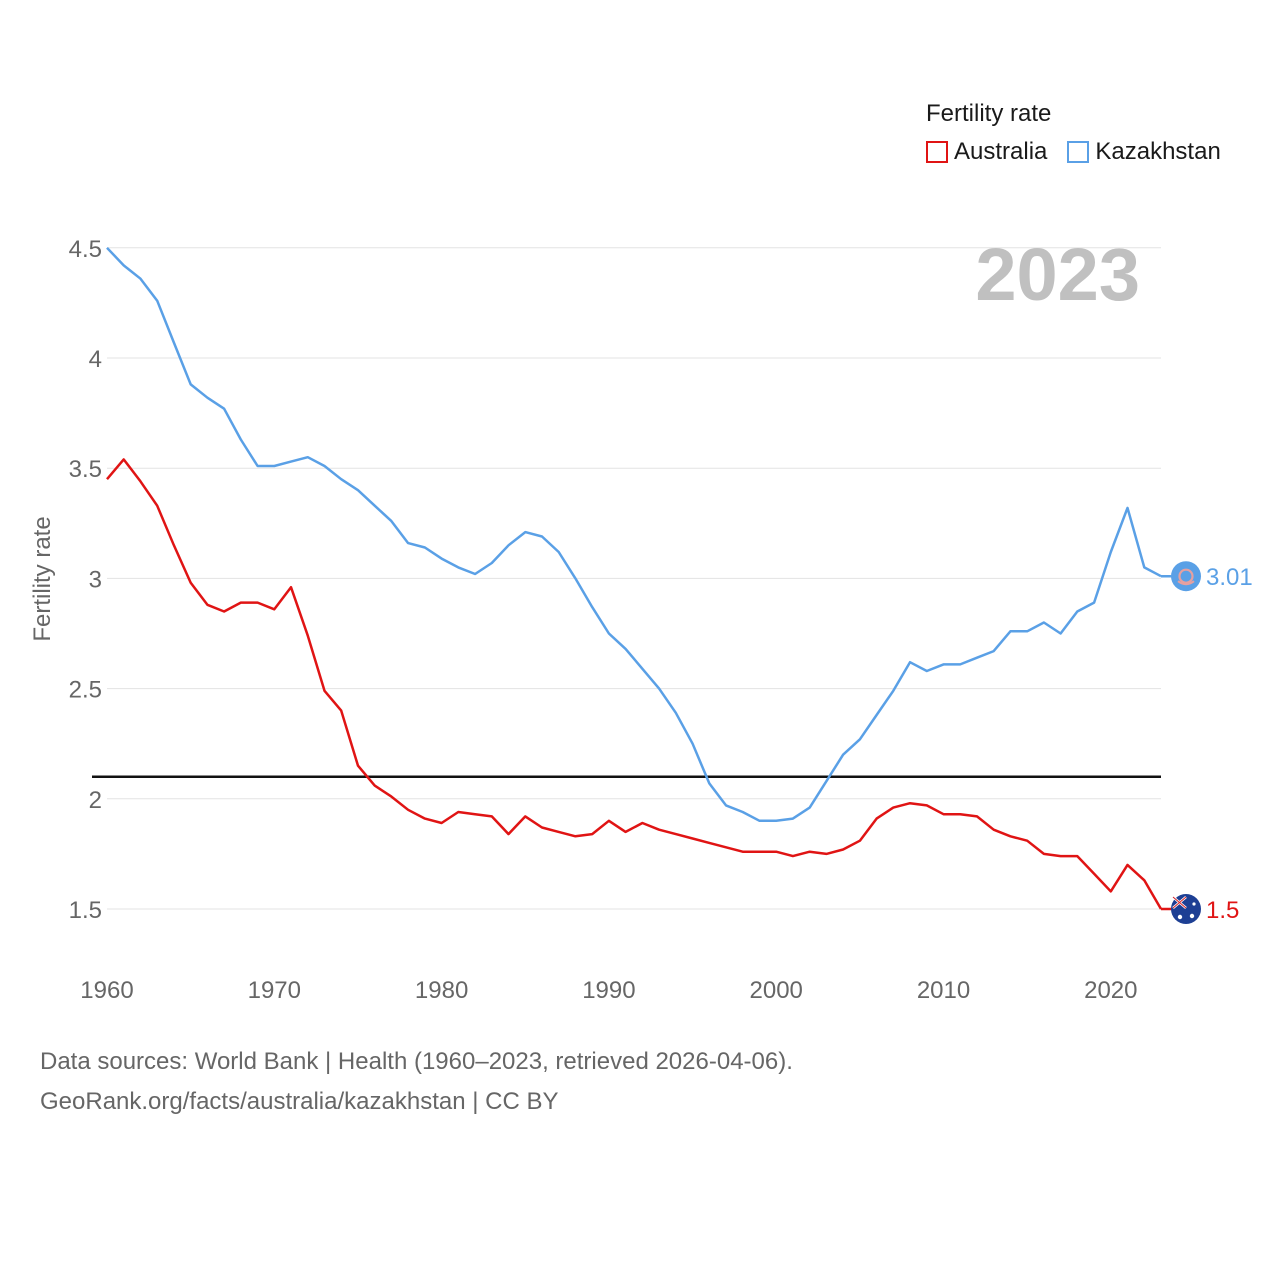  Describe the element at coordinates (1158, 151) in the screenshot. I see `legend-label-kazakhstan: Kazakhstan` at that location.